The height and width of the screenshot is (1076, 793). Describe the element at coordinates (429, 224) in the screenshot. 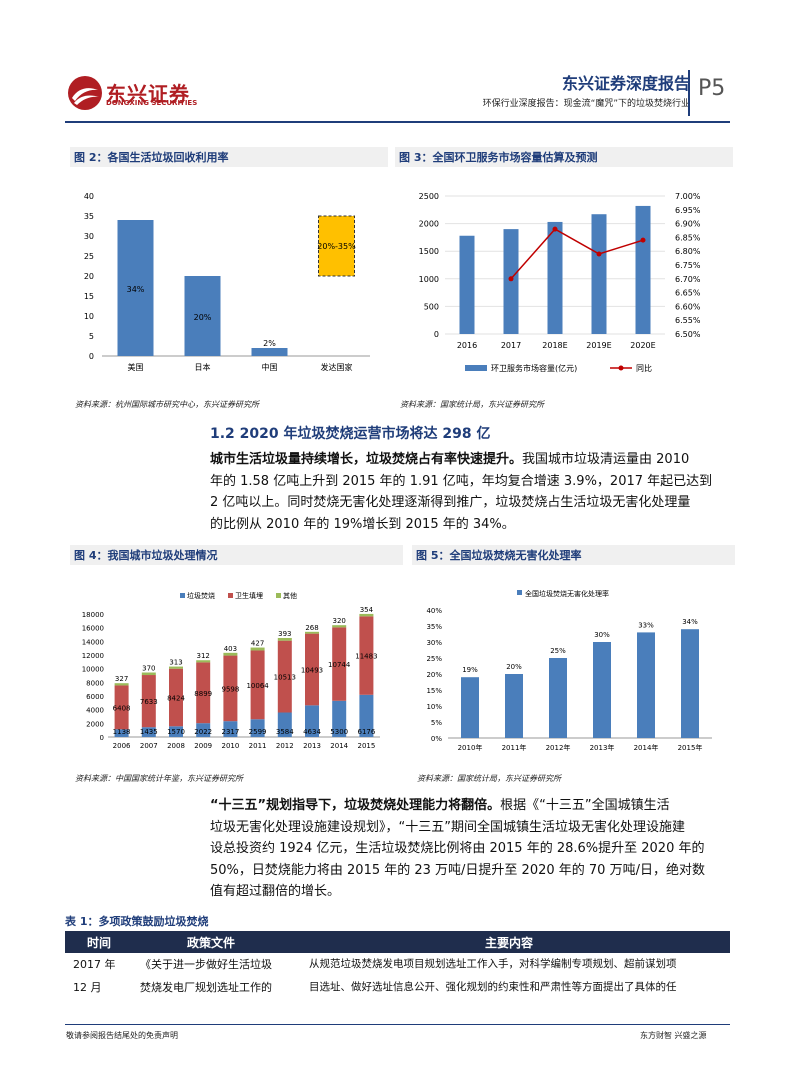

I see `y-tick-label: 2000` at that location.